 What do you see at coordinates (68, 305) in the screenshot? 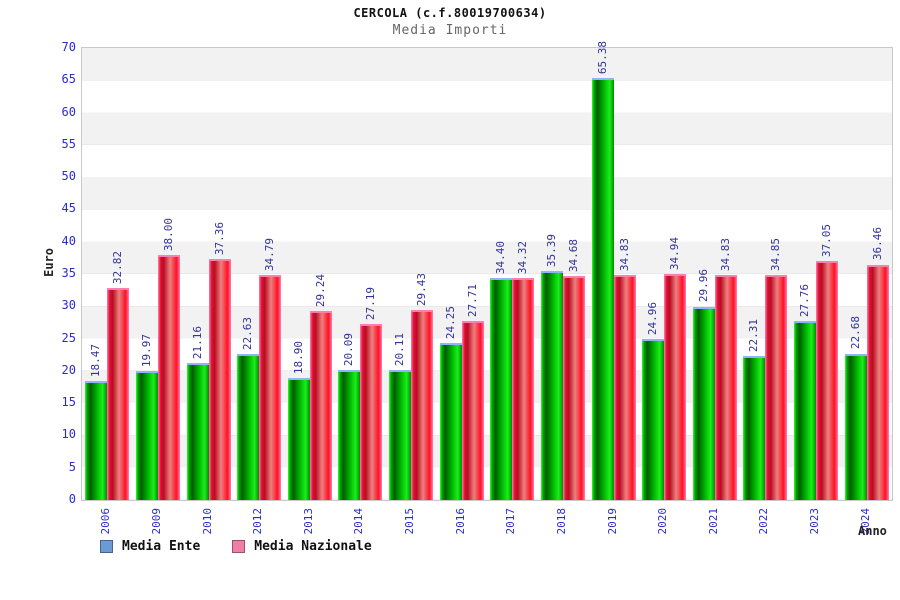
I see `y-tick-label: 30` at bounding box center [68, 305].